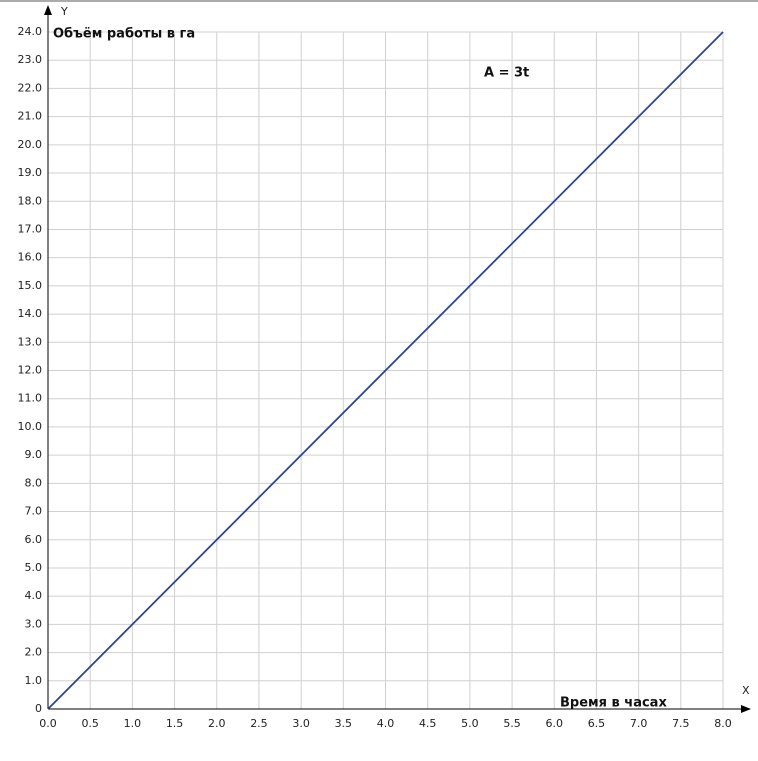 This screenshot has width=758, height=761. What do you see at coordinates (512, 723) in the screenshot?
I see `x-tick-label: 5.5` at bounding box center [512, 723].